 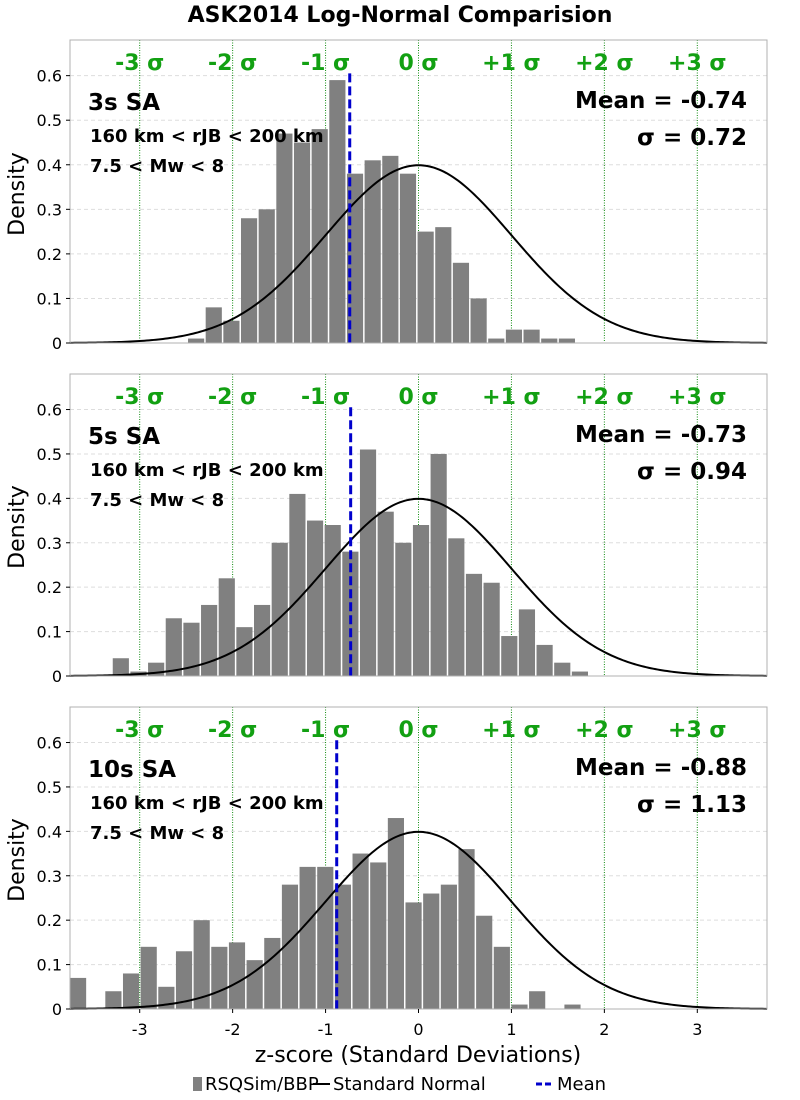 What do you see at coordinates (49, 831) in the screenshot?
I see `y-tick-label: 0.4` at bounding box center [49, 831].